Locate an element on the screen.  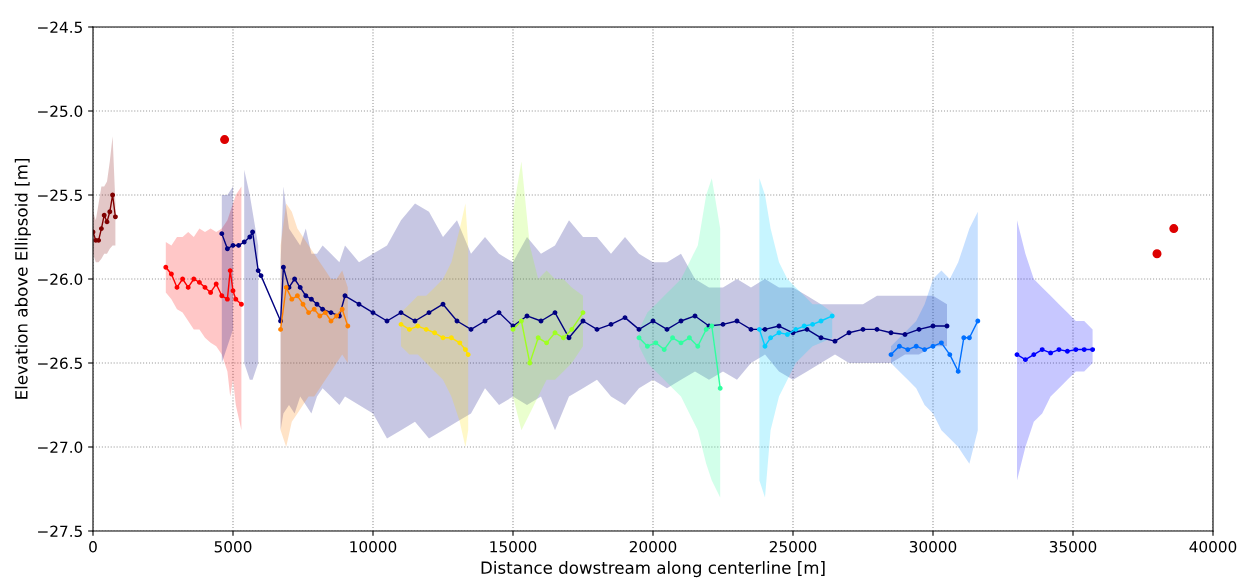
x-tick-label: 40000 is located at coordinates (1213, 546).